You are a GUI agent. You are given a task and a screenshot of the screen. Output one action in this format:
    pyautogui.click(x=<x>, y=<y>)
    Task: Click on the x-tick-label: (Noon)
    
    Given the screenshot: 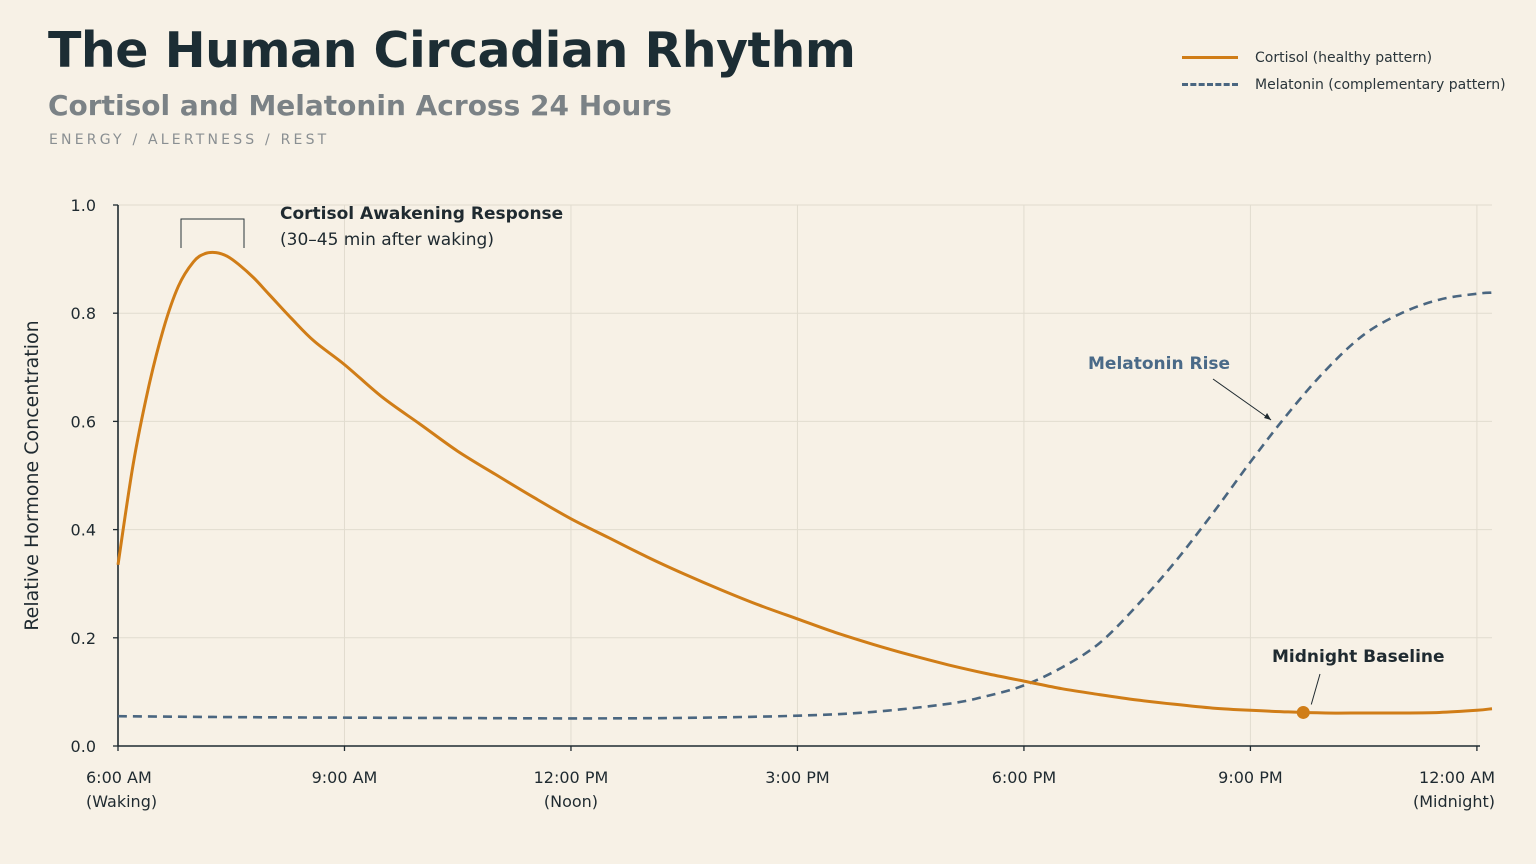 What is the action you would take?
    pyautogui.click(x=571, y=801)
    